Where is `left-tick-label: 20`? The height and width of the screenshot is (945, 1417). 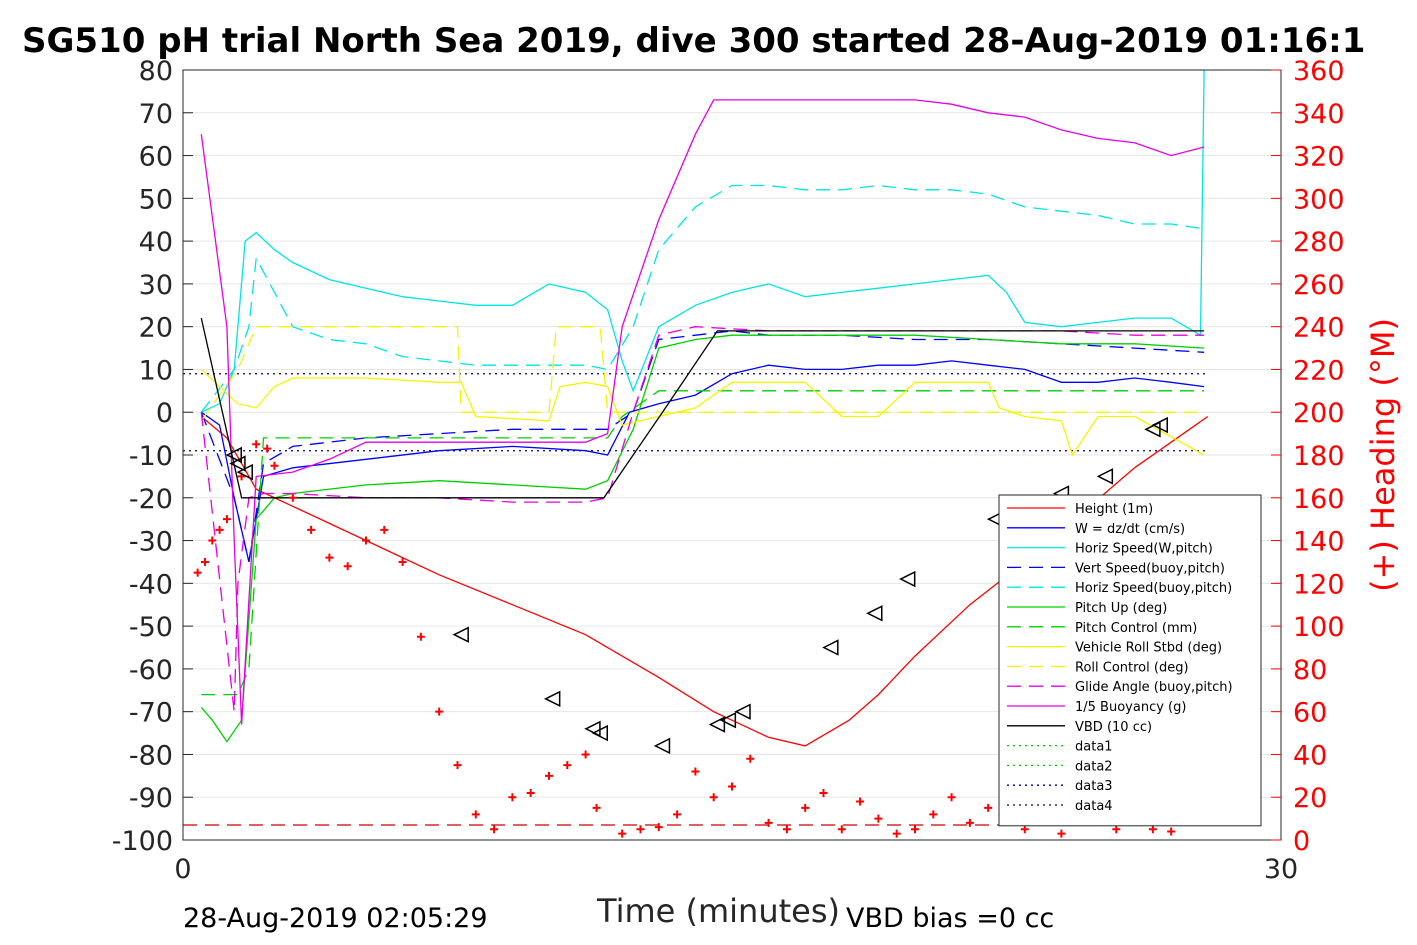 left-tick-label: 20 is located at coordinates (156, 328).